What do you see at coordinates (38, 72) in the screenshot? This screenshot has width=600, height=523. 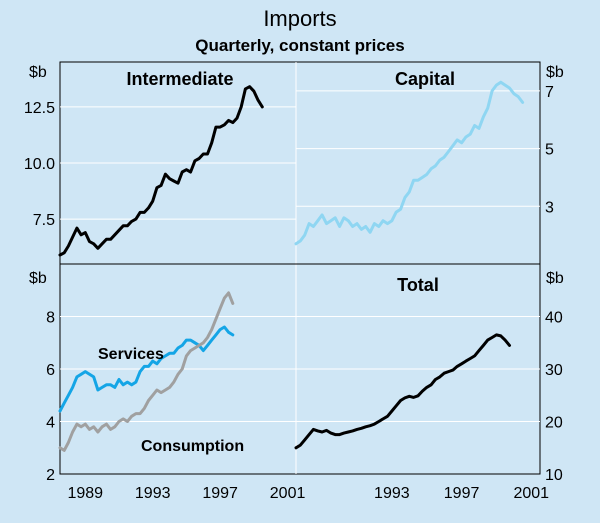 I see `unit-label-top-left: $b` at bounding box center [38, 72].